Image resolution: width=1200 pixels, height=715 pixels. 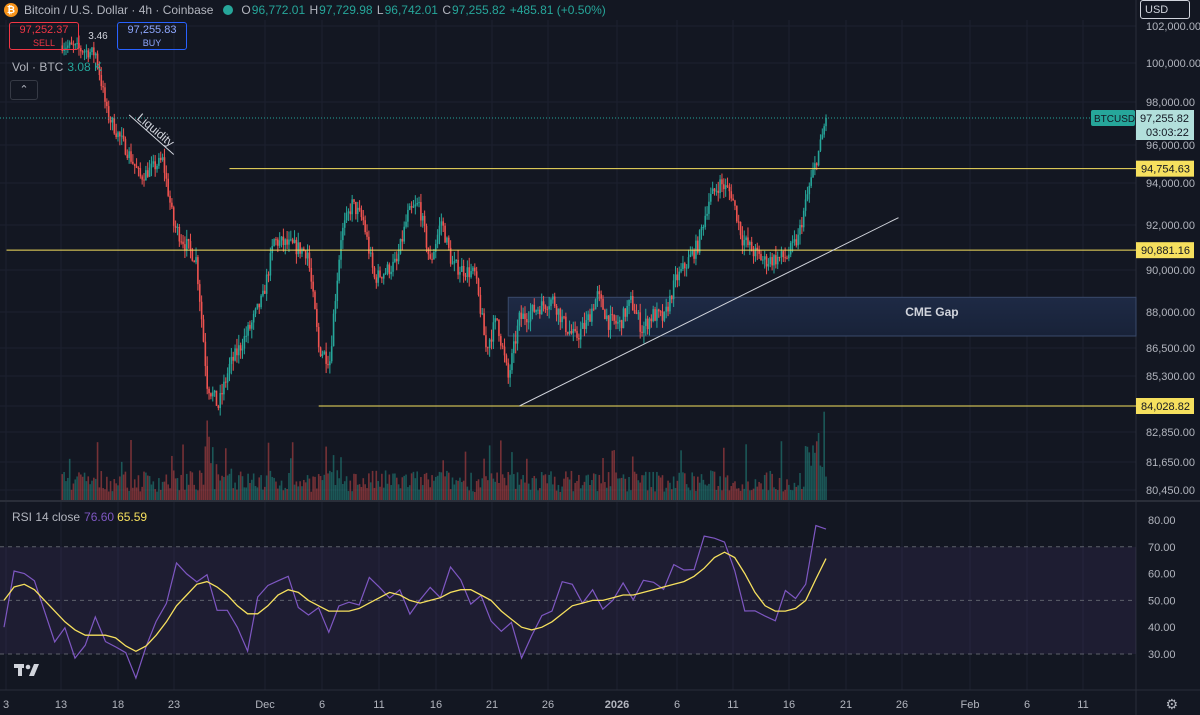 What do you see at coordinates (119, 10) in the screenshot?
I see `symbol-title: Bitcoin / U.S. Dollar · 4h · Coinbase` at bounding box center [119, 10].